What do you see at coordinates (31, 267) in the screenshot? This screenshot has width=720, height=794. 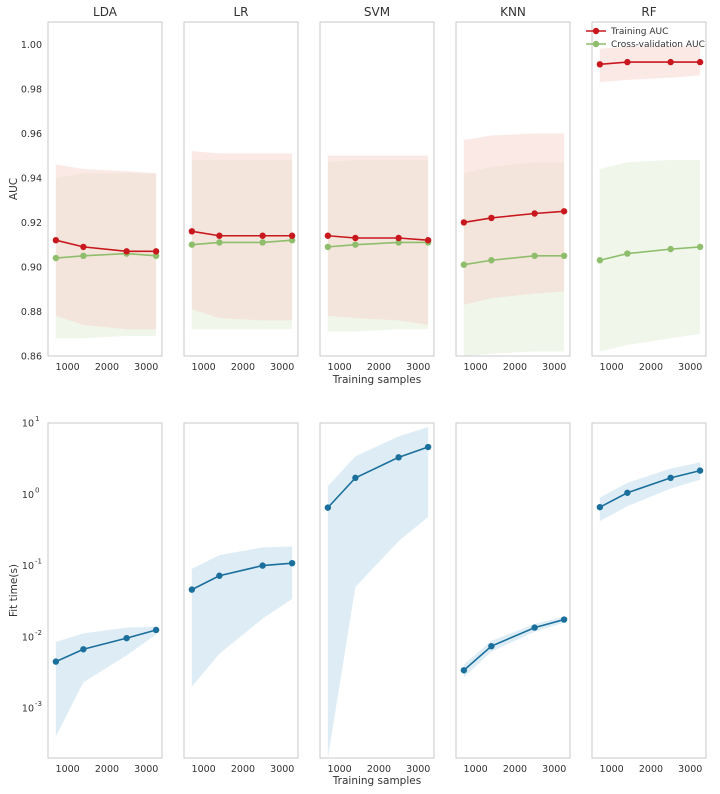 I see `y-tick-label: 0.90` at bounding box center [31, 267].